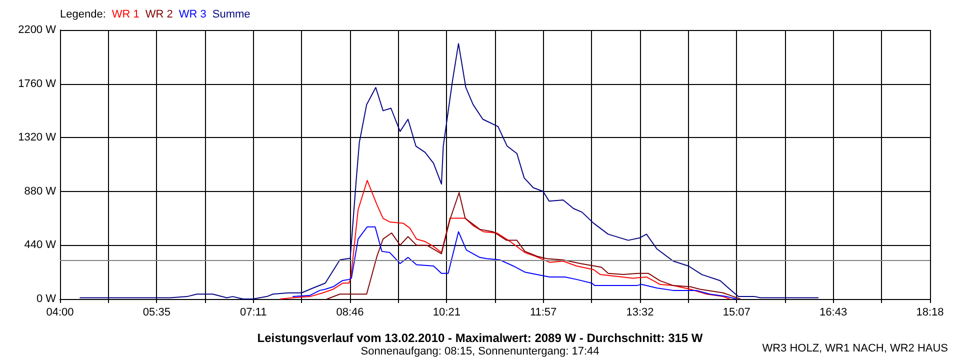  Describe the element at coordinates (159, 14) in the screenshot. I see `text: WR 2` at that location.